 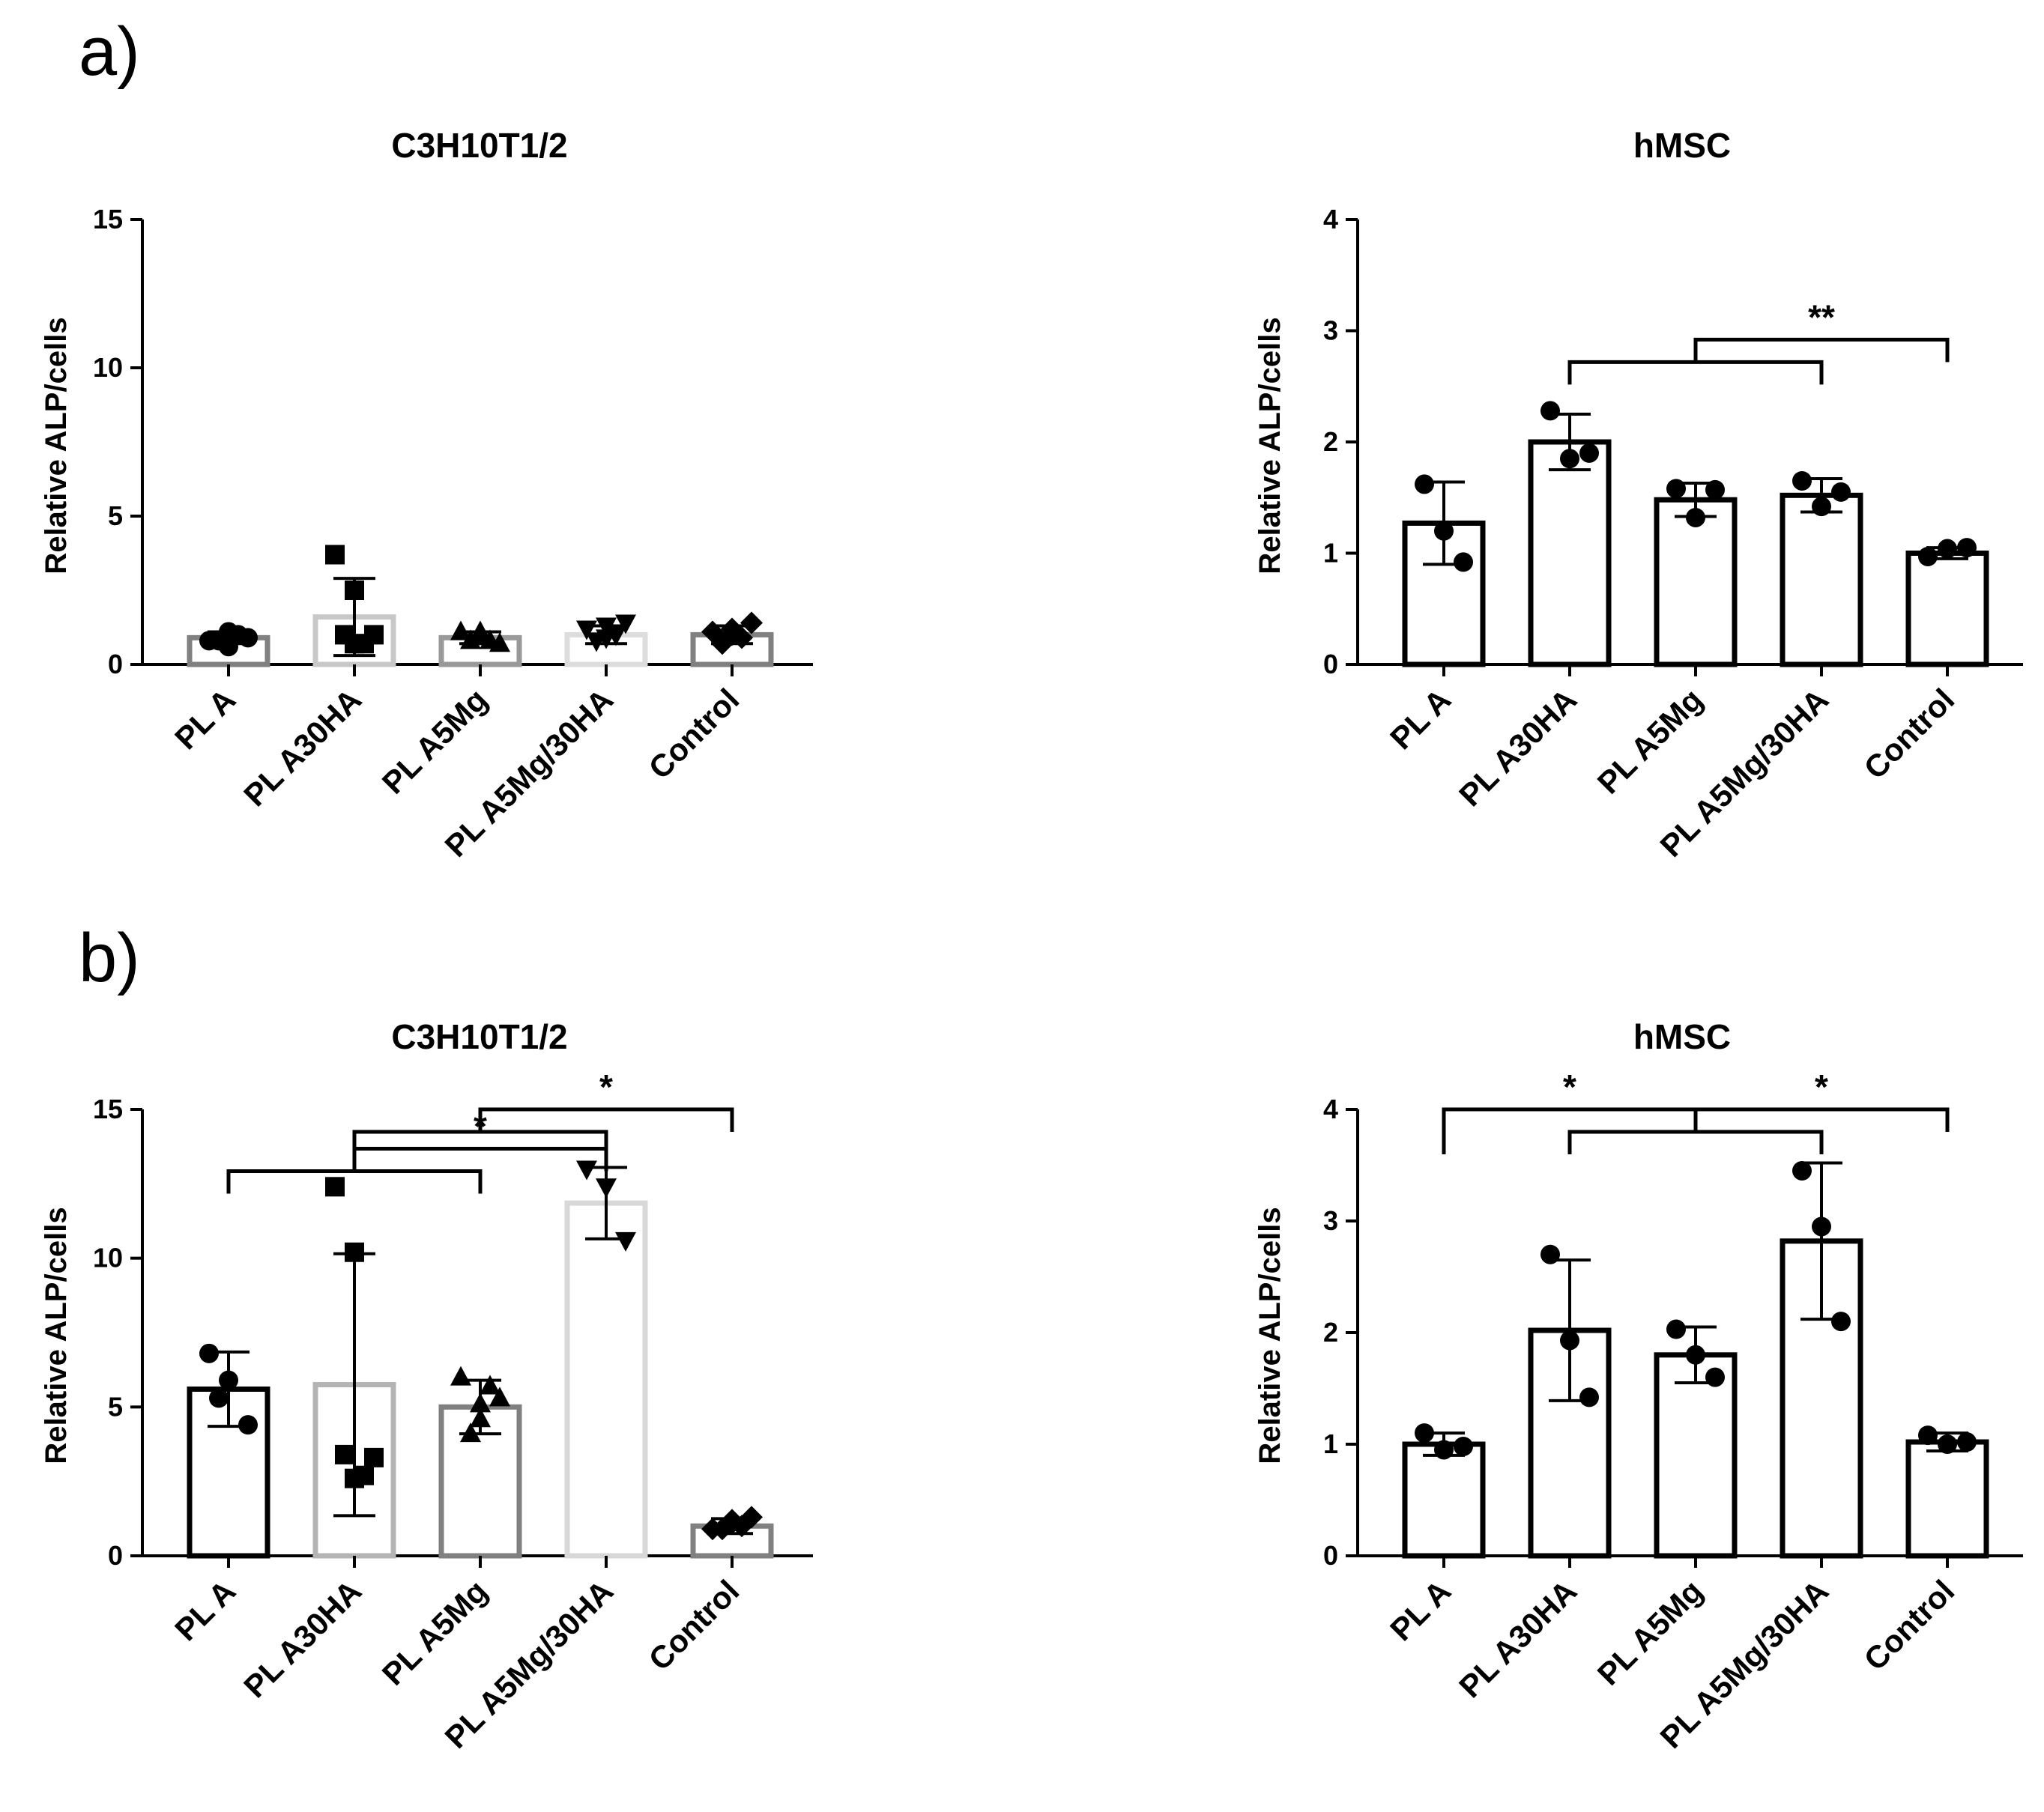 I want to click on y-tick-label: 10, so click(x=108, y=1258).